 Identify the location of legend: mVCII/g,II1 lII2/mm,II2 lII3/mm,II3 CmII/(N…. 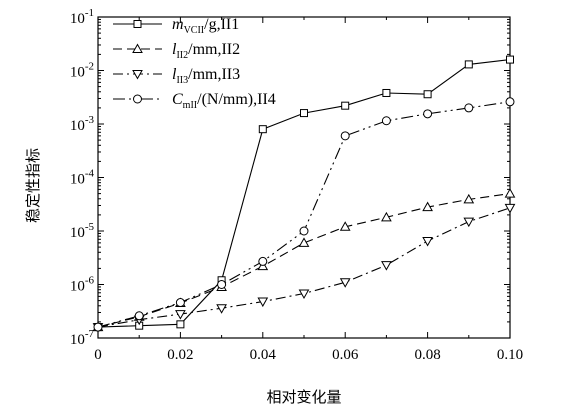
(194, 63).